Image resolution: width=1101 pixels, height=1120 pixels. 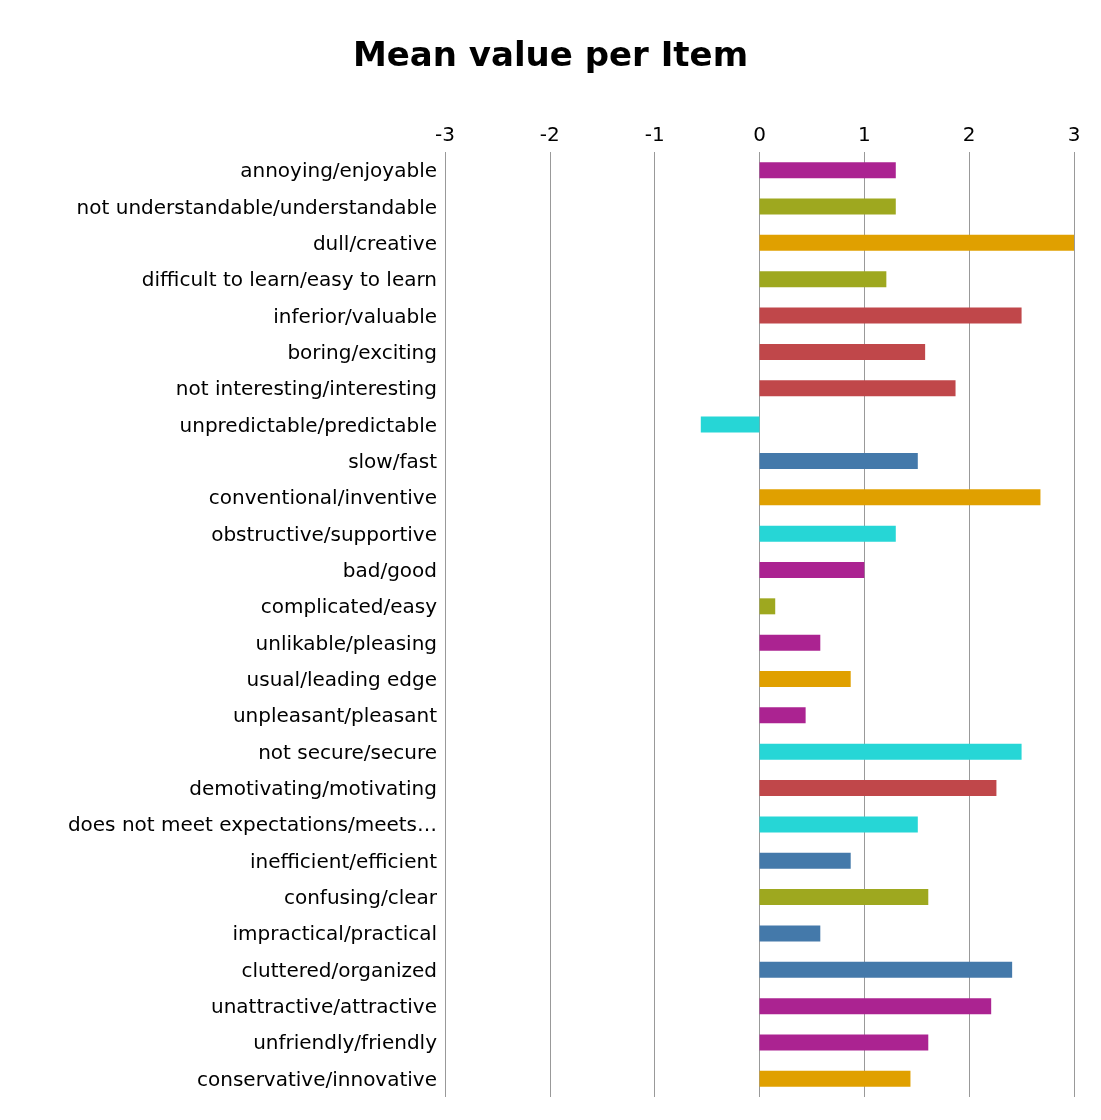 What do you see at coordinates (355, 315) in the screenshot?
I see `y-tick-label: inferior/valuable` at bounding box center [355, 315].